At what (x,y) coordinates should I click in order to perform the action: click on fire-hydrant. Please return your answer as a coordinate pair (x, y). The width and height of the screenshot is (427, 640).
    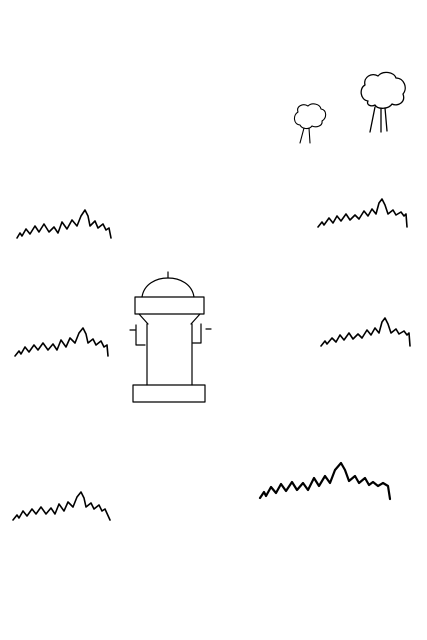
    Looking at the image, I should click on (170, 337).